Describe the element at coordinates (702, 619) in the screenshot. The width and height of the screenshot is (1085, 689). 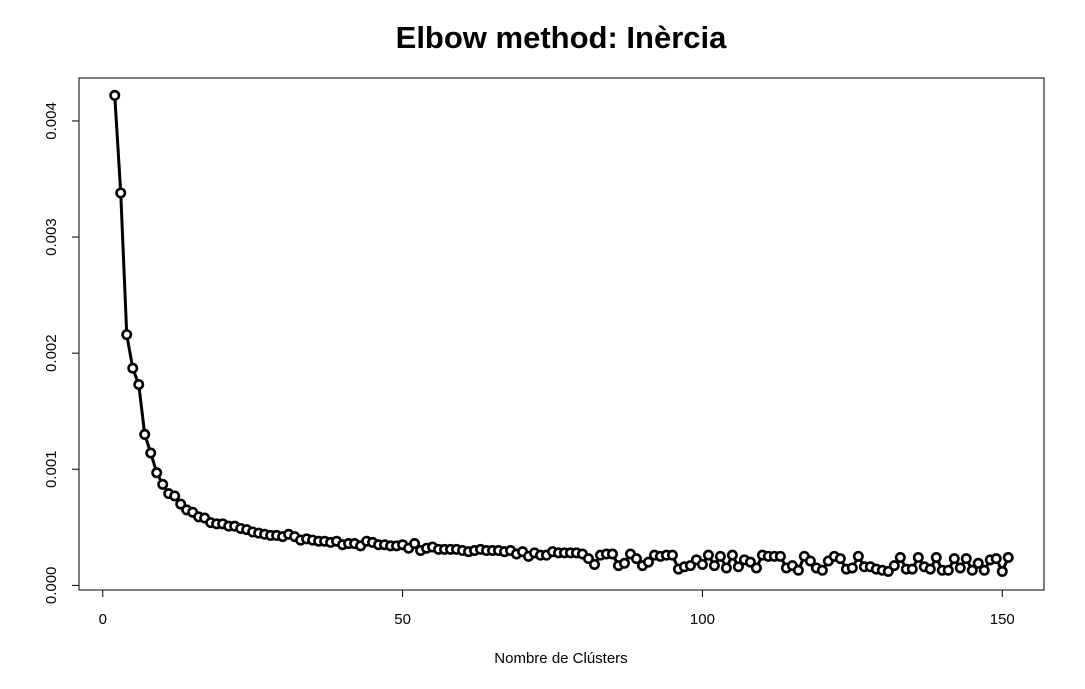
I see `x-tick-label: 100` at that location.